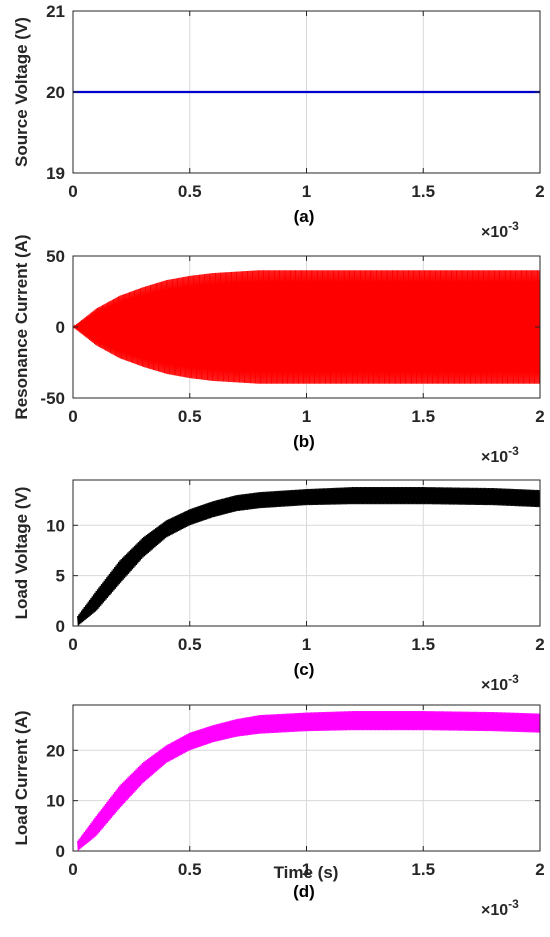 The height and width of the screenshot is (937, 550). Describe the element at coordinates (60, 626) in the screenshot. I see `y-tick-label-c-0: 0` at that location.